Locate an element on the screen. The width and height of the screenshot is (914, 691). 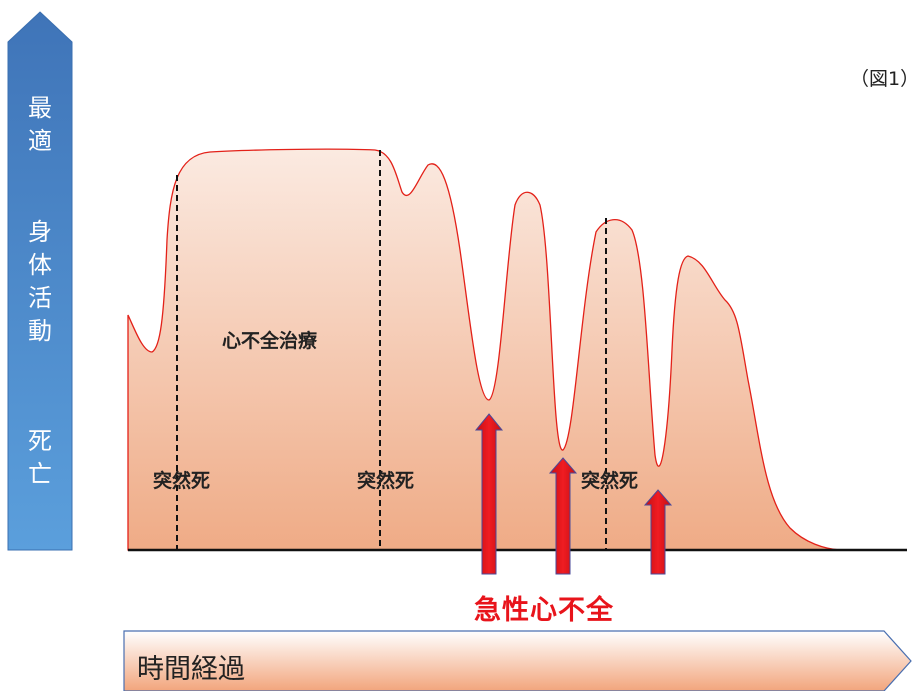
time-axis-label: 時間経過 is located at coordinates (191, 669).